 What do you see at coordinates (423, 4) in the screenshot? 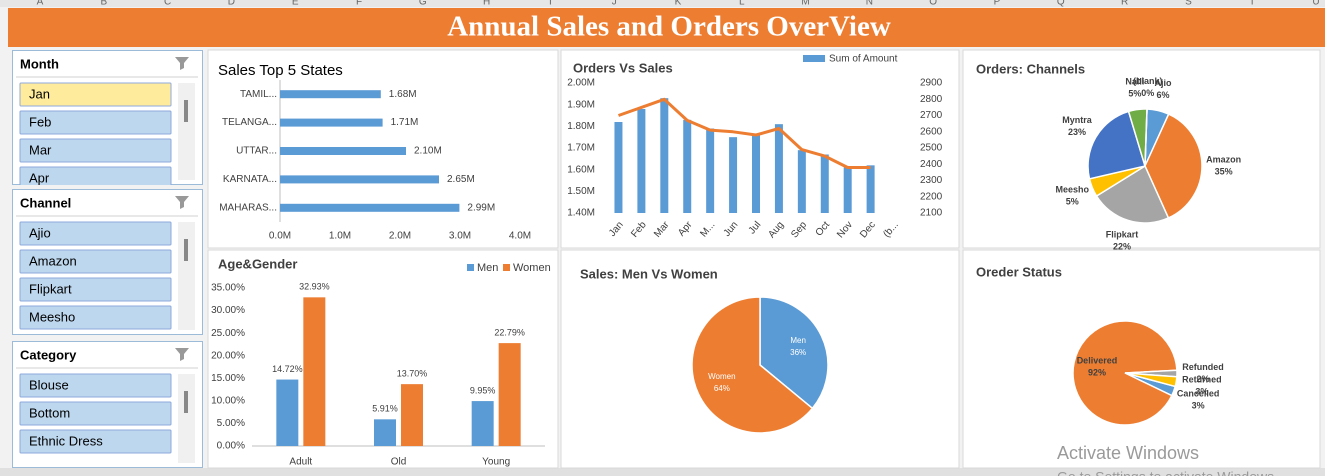
I see `column-header: G` at bounding box center [423, 4].